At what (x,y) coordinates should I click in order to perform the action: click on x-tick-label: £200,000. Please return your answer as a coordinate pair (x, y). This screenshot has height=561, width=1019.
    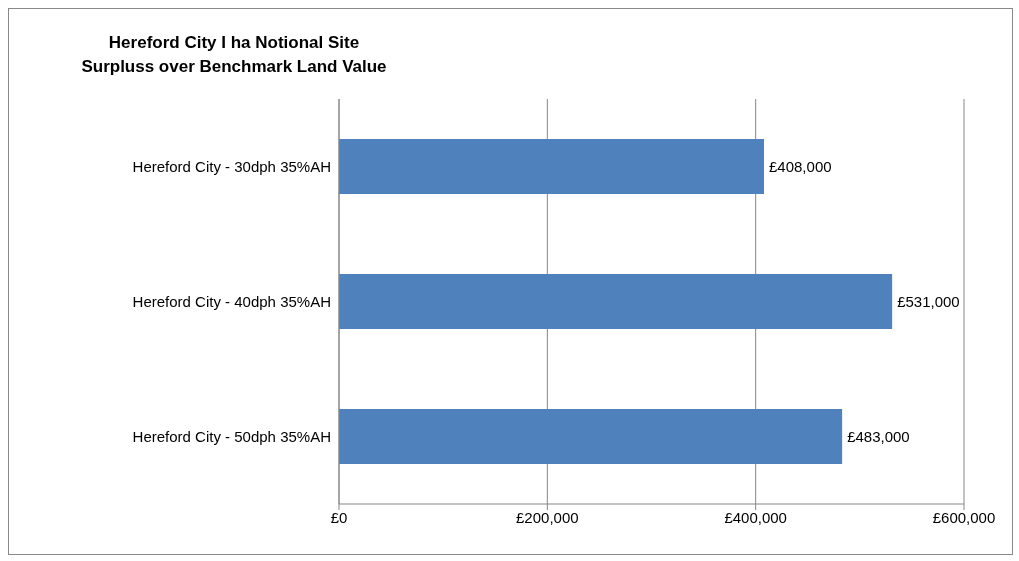
    Looking at the image, I should click on (547, 517).